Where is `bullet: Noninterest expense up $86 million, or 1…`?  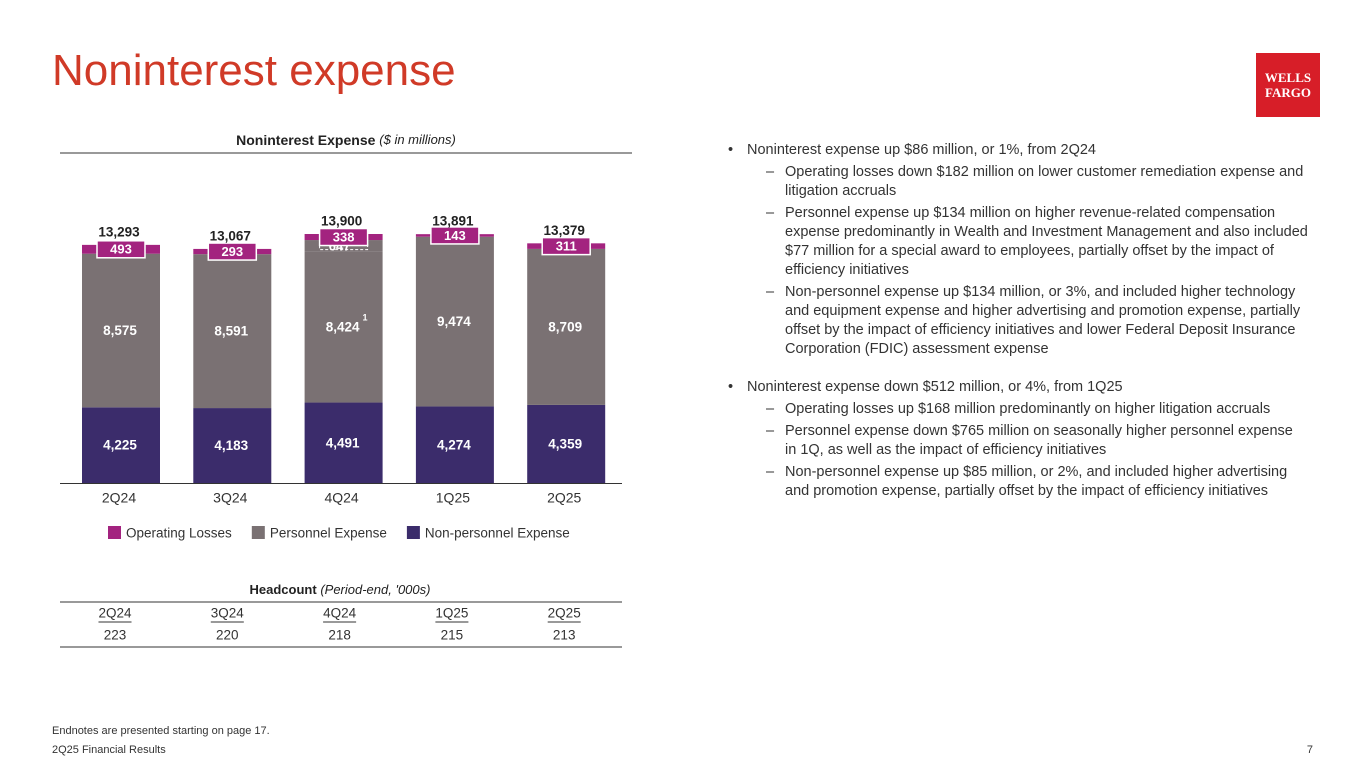 bullet: Noninterest expense up $86 million, or 1… is located at coordinates (1018, 250).